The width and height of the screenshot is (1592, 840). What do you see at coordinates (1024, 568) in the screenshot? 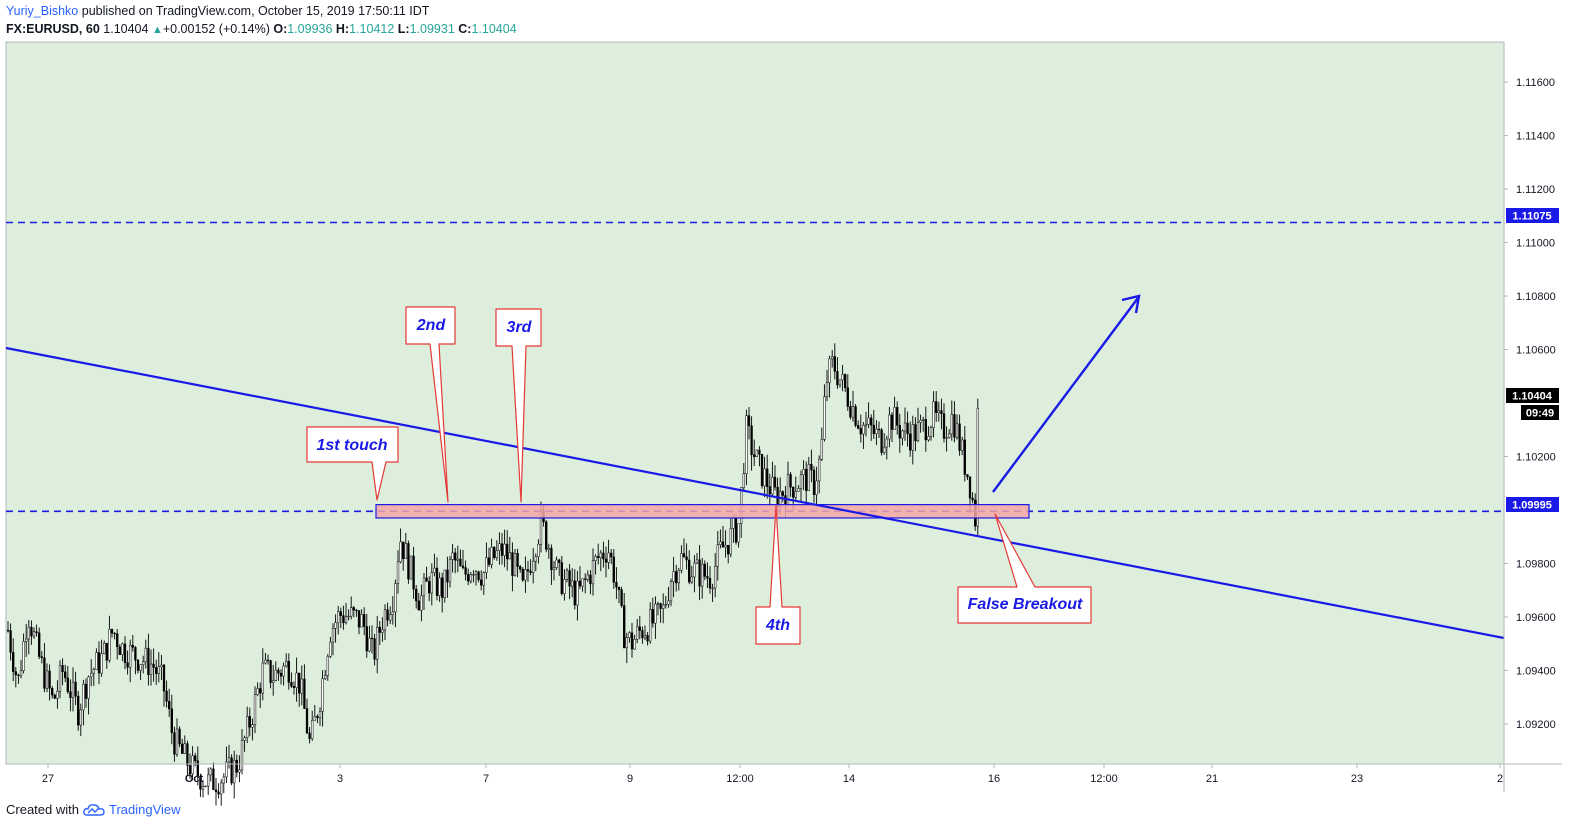
I see `callout-false-breakout: False Breakout` at bounding box center [1024, 568].